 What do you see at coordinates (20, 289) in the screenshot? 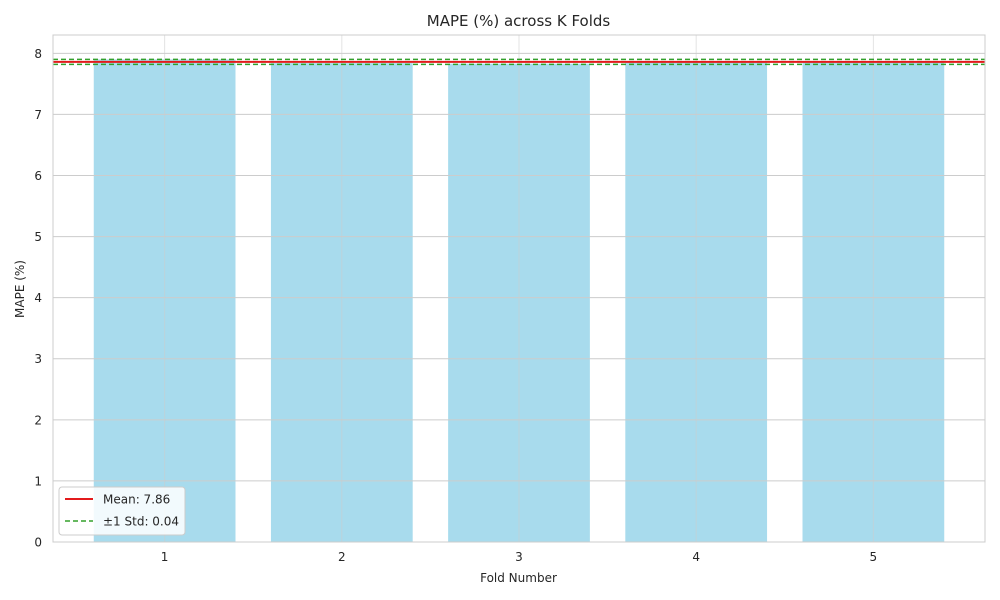
I see `y-axis-label: MAPE (%)` at bounding box center [20, 289].